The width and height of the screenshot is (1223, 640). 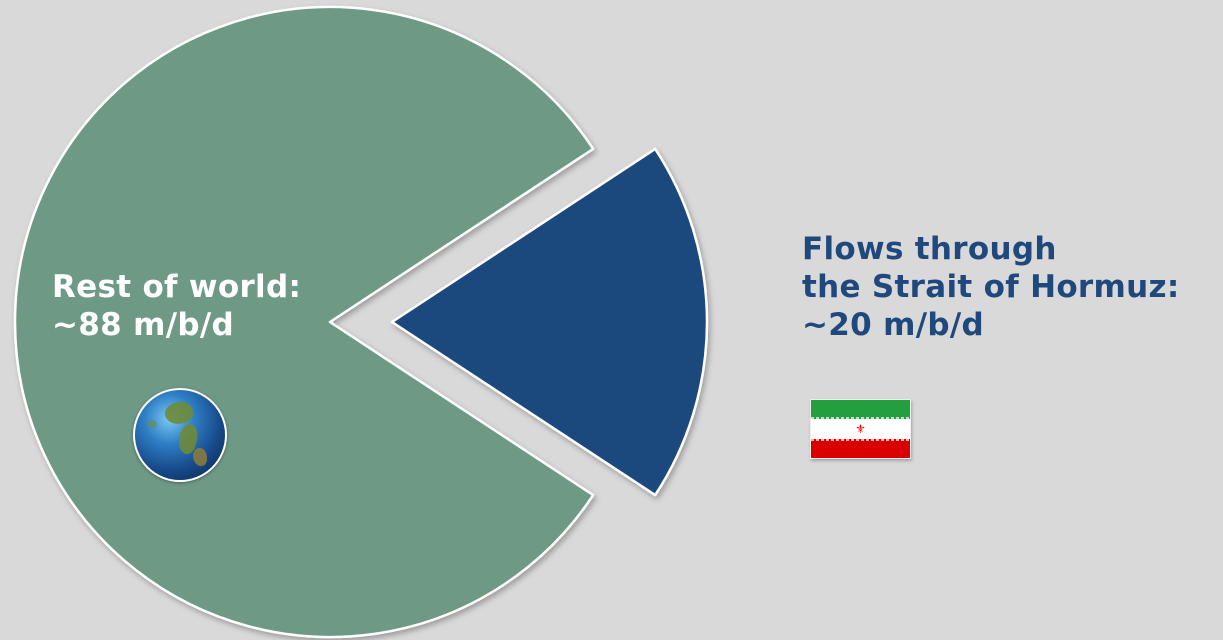 What do you see at coordinates (860, 429) in the screenshot?
I see `iran-flag-icon: ⚜` at bounding box center [860, 429].